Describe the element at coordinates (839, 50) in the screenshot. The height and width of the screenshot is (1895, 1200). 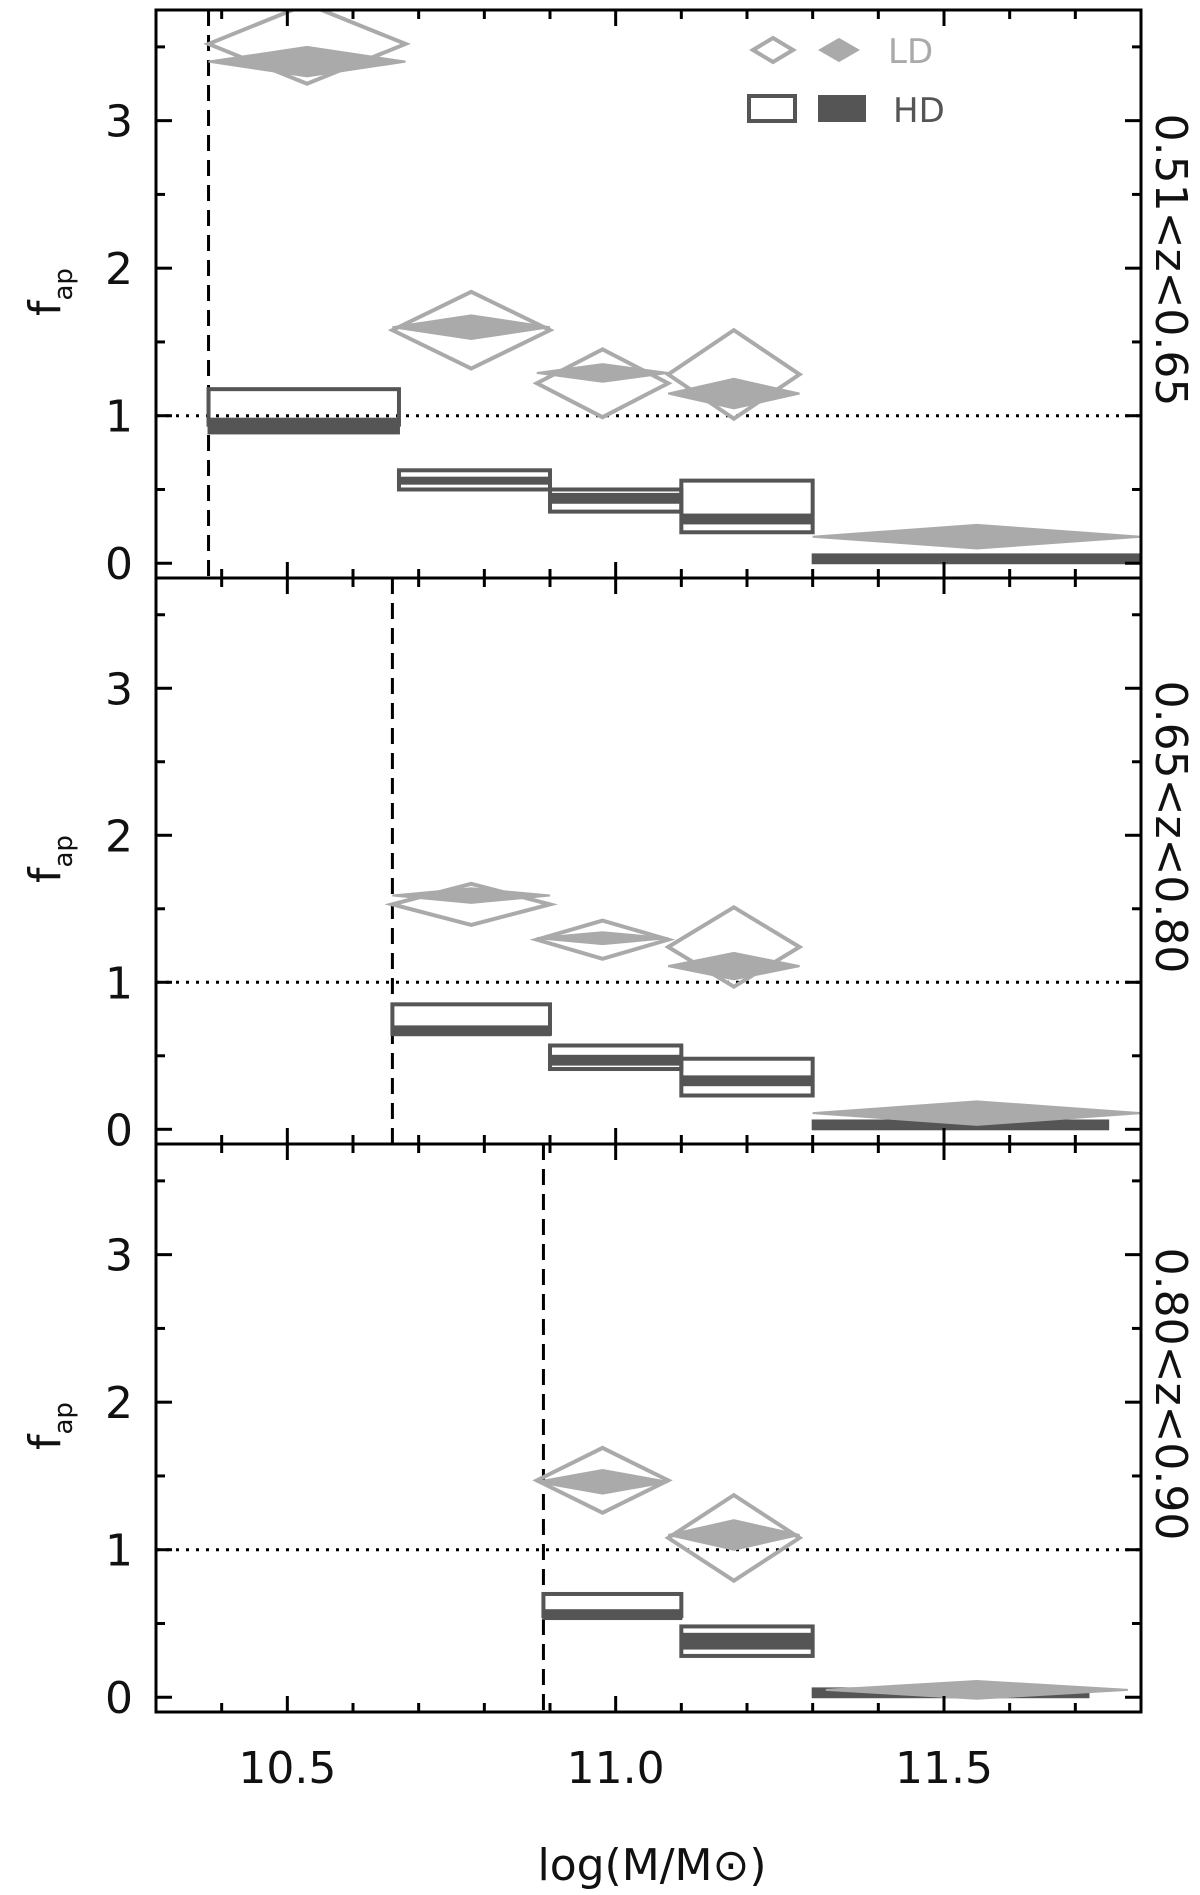
I see `legend-ld-filled-marker` at that location.